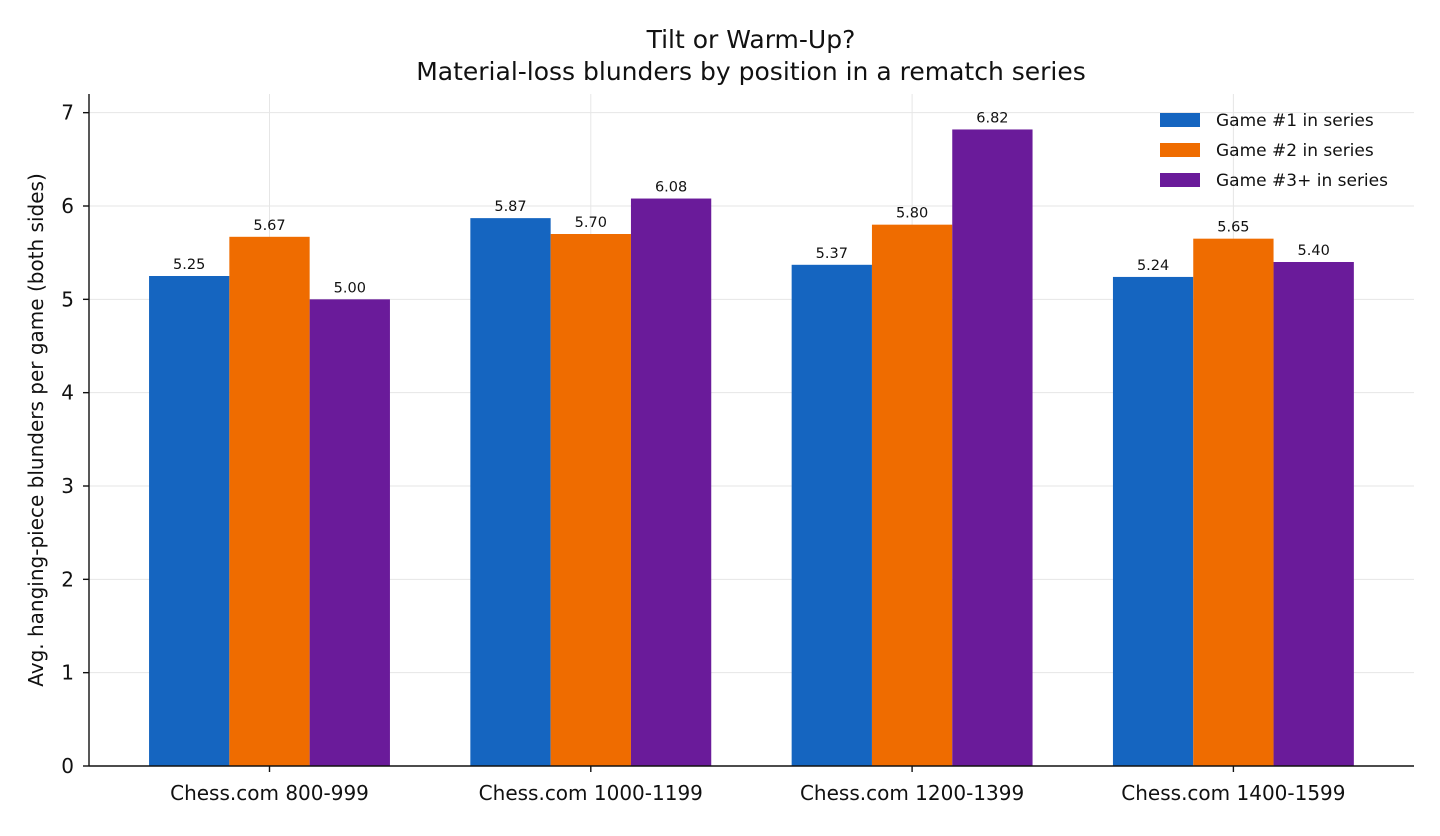 The image size is (1440, 836). What do you see at coordinates (67, 766) in the screenshot?
I see `y-tick-label: 0` at bounding box center [67, 766].